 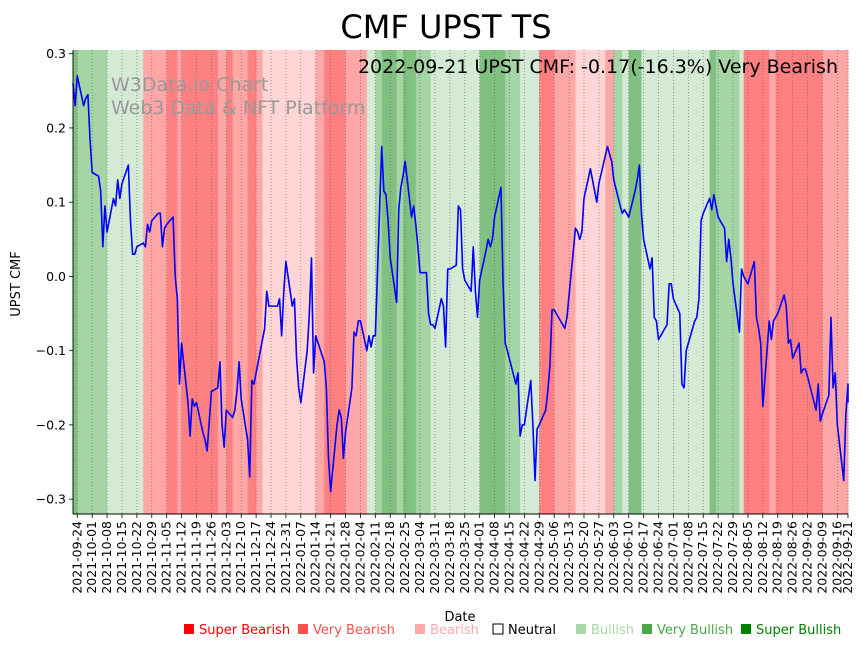 What do you see at coordinates (612, 630) in the screenshot?
I see `legend-label-4: Bullish` at bounding box center [612, 630].